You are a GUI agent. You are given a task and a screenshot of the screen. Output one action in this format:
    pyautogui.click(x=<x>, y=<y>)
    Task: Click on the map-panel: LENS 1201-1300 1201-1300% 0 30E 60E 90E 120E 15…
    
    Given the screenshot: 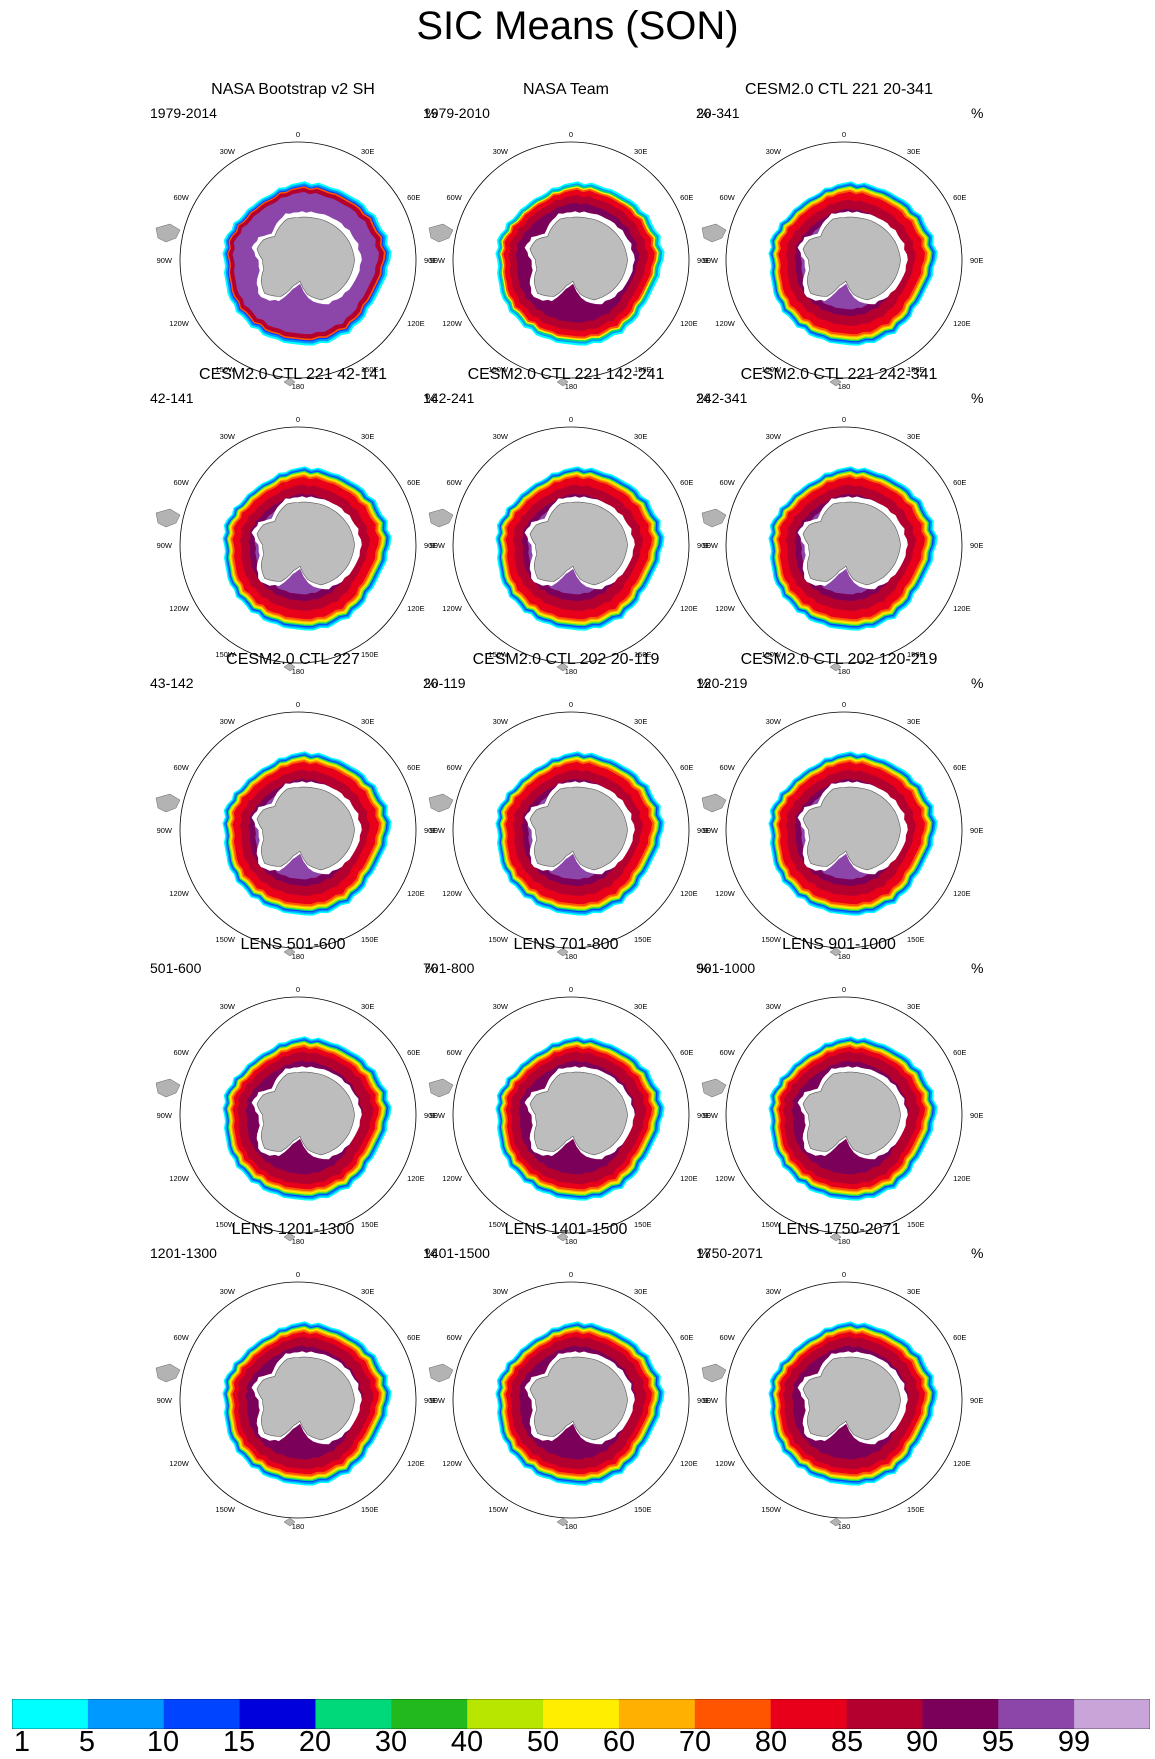 What is the action you would take?
    pyautogui.click(x=293, y=1380)
    